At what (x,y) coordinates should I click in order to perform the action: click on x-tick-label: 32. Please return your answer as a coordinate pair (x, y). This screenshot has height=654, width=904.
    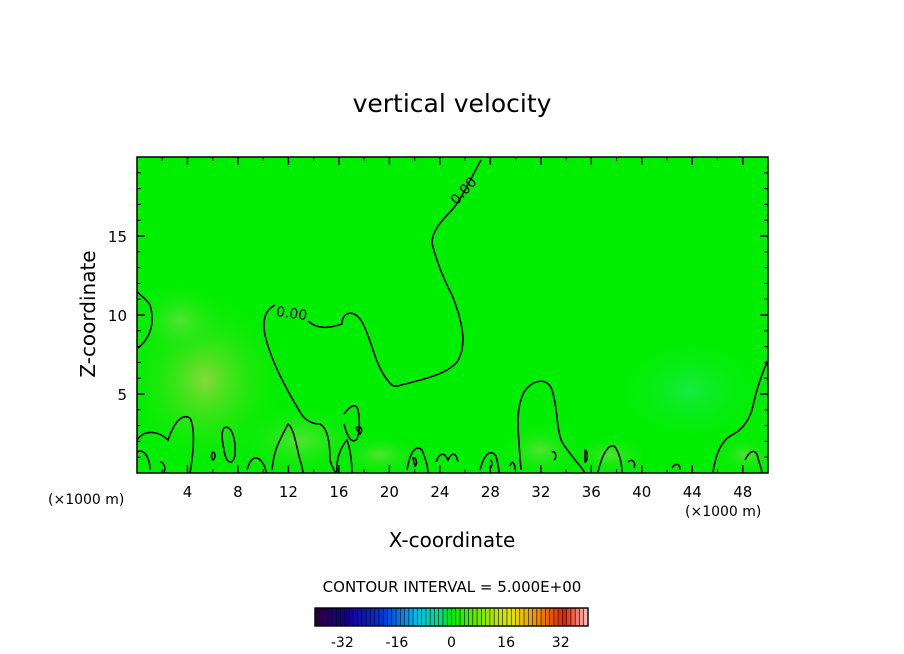
    Looking at the image, I should click on (540, 492).